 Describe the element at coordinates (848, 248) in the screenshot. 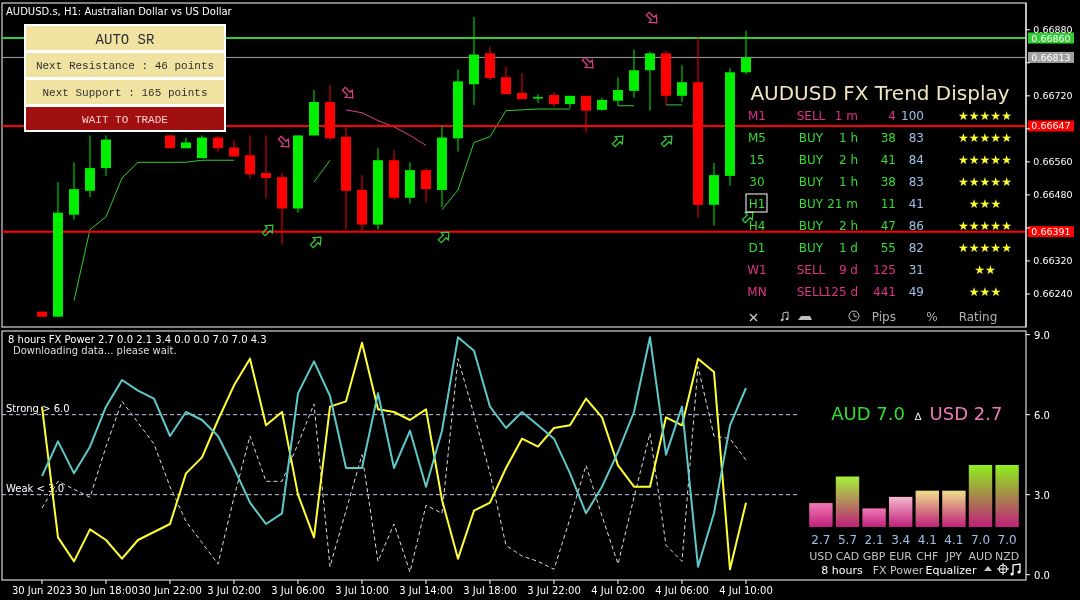

I see `annotation: 1 d` at that location.